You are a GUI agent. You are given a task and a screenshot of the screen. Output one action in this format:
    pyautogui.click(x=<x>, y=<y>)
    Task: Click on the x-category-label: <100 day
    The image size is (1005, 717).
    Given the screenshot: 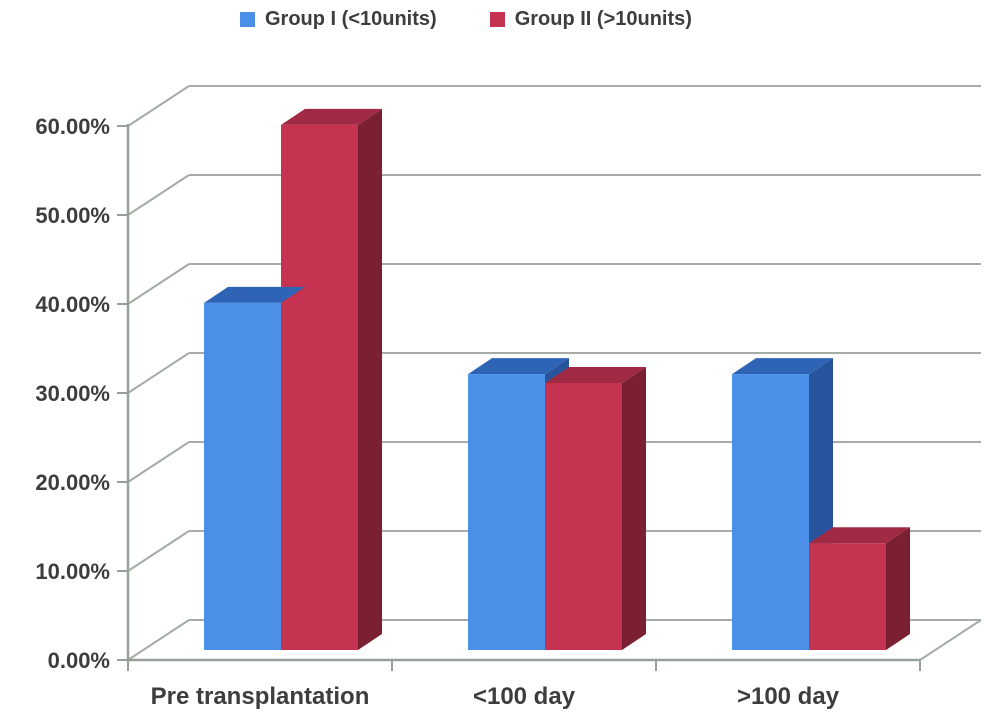 What is the action you would take?
    pyautogui.click(x=524, y=696)
    